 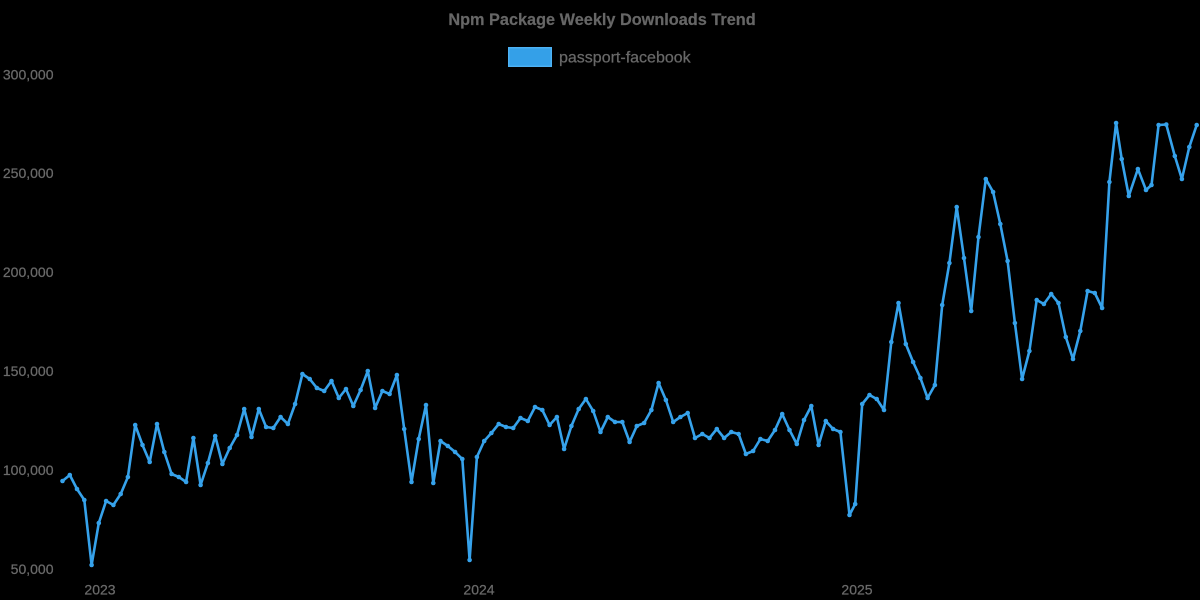 I want to click on svg-text: 150,000, so click(x=28, y=371).